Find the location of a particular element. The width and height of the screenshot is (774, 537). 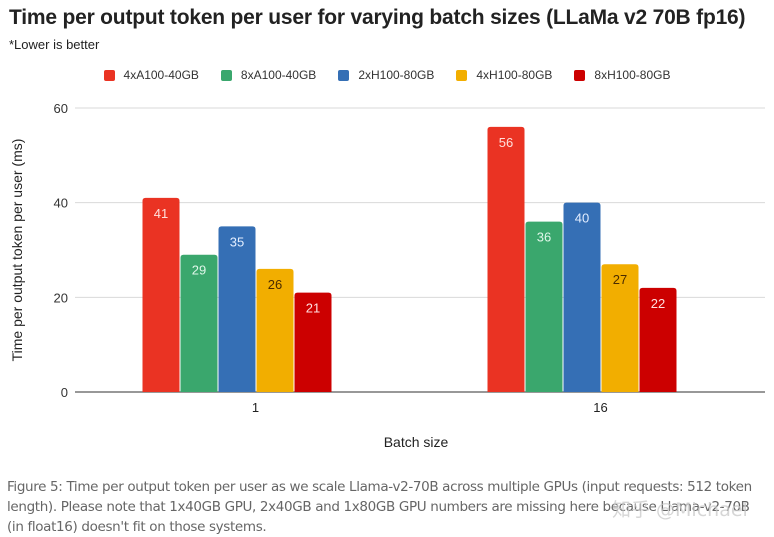

data-label: 26 is located at coordinates (275, 284).